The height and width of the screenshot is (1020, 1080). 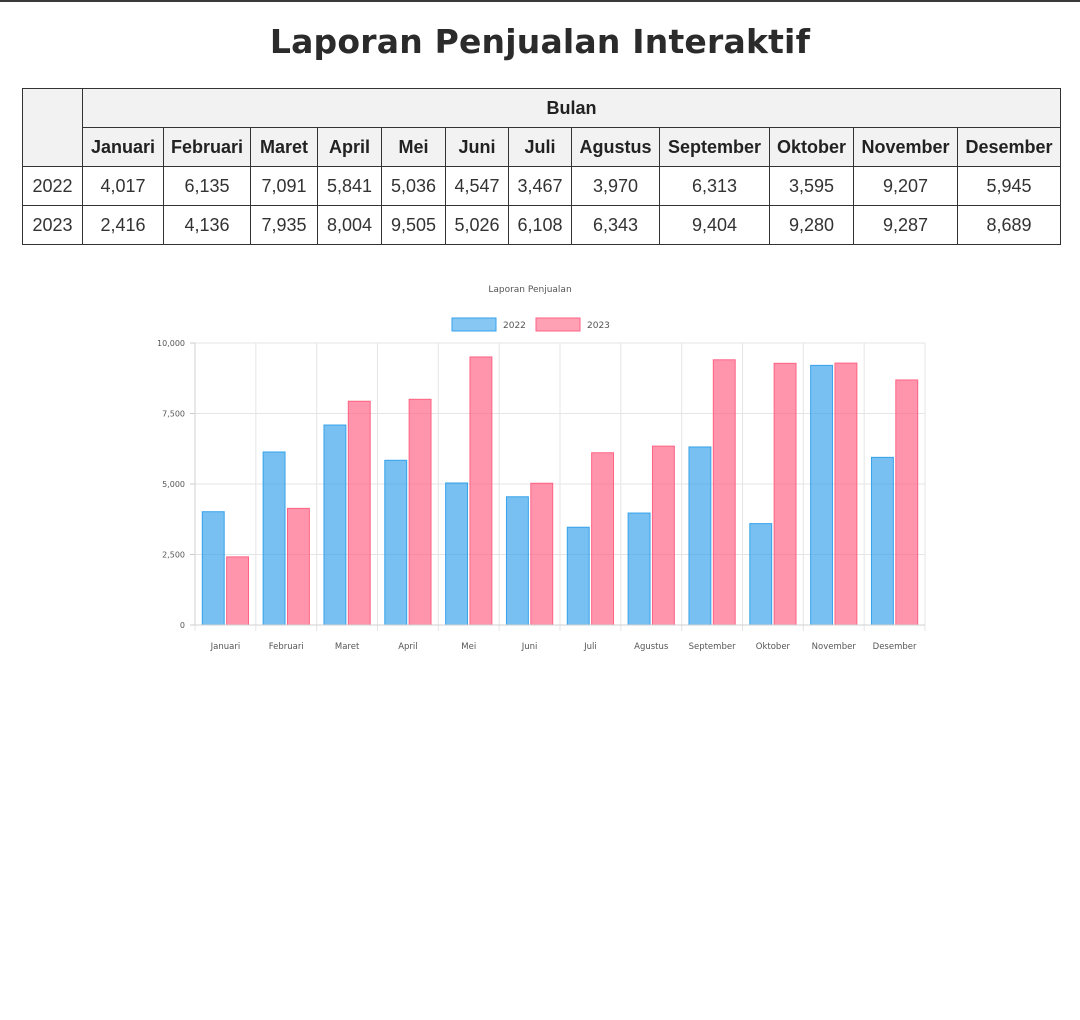 What do you see at coordinates (173, 555) in the screenshot?
I see `y-tick-label: 2,500` at bounding box center [173, 555].